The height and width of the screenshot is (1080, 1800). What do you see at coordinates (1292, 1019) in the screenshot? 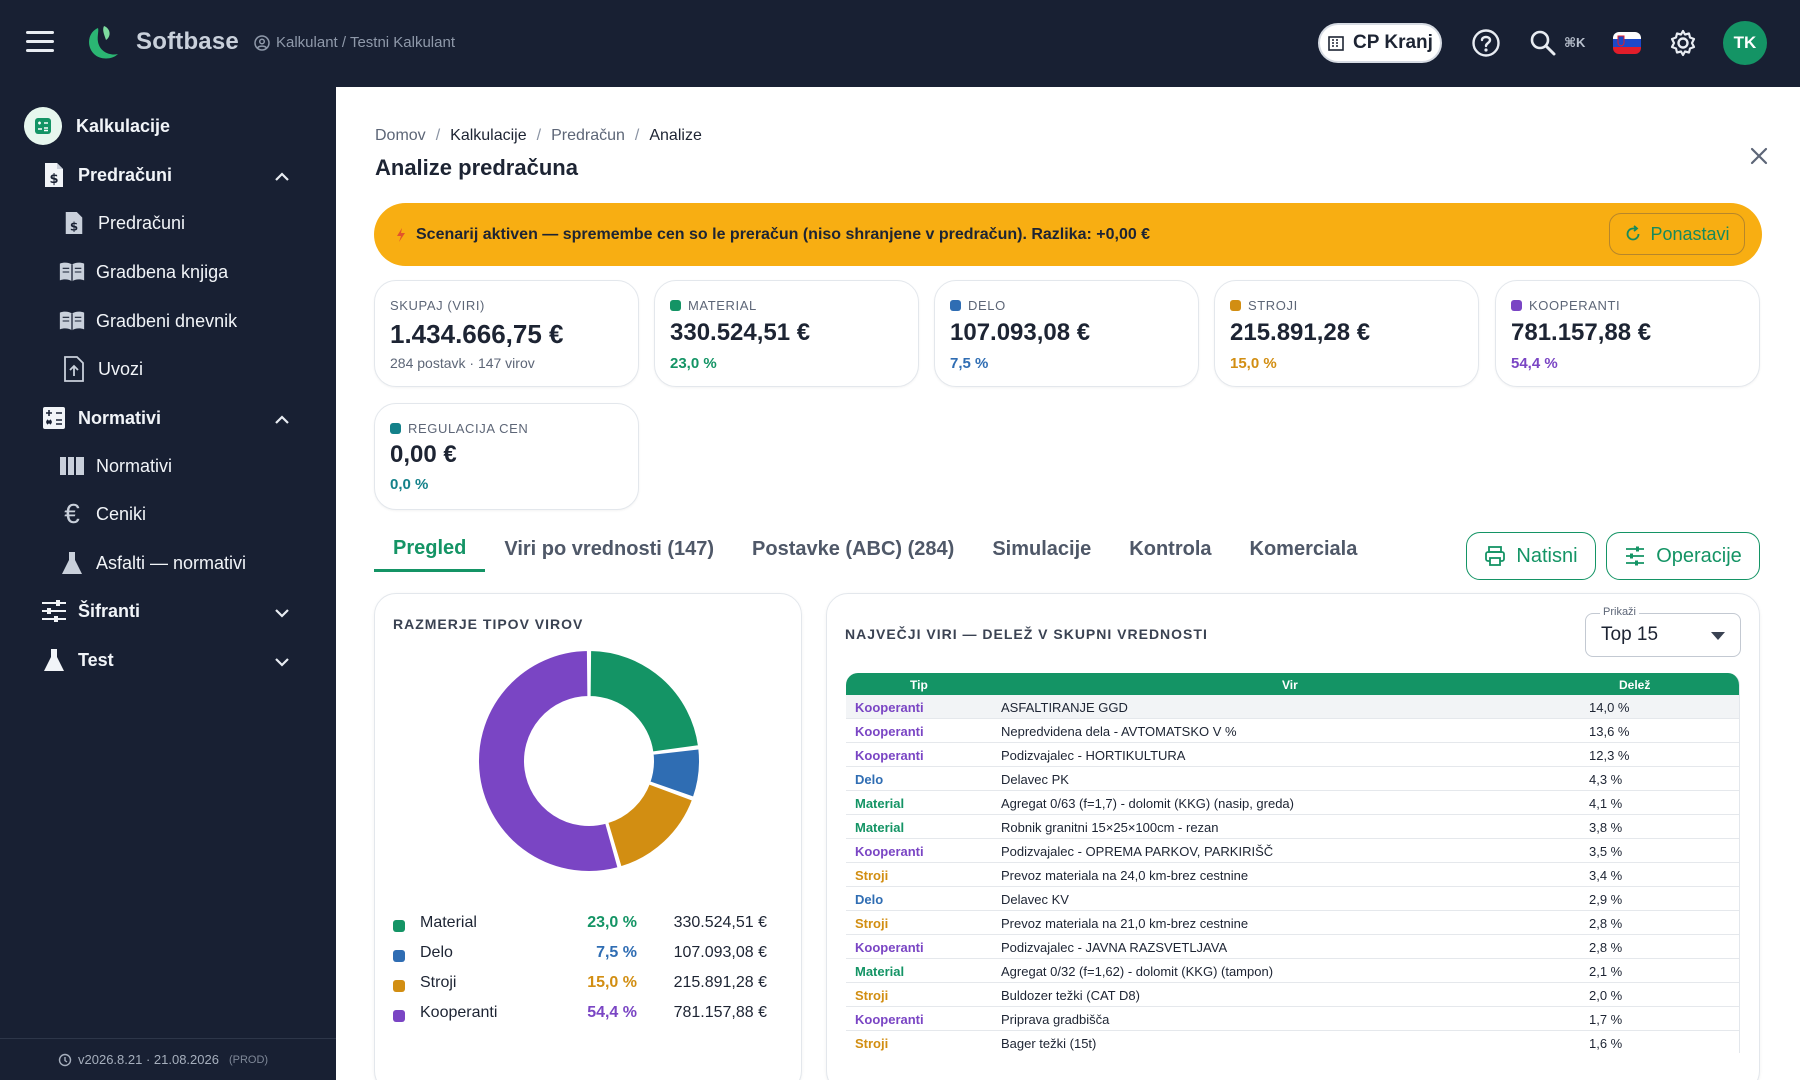
I see `table-row: Kooperanti Priprava gradbišča 1,7 %` at bounding box center [1292, 1019].